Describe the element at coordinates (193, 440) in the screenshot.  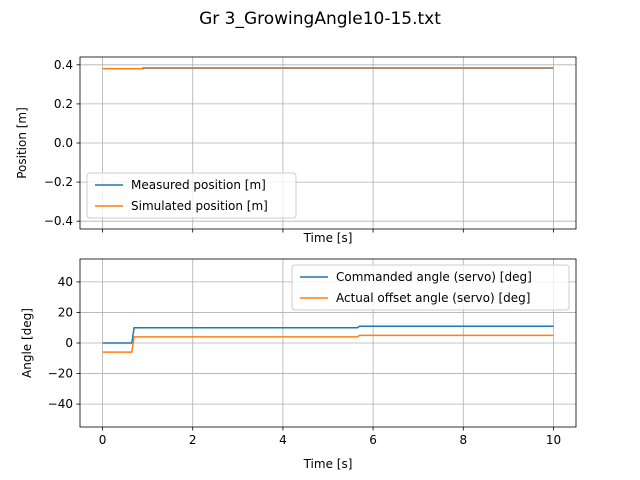
I see `x-tick-label: 2` at that location.